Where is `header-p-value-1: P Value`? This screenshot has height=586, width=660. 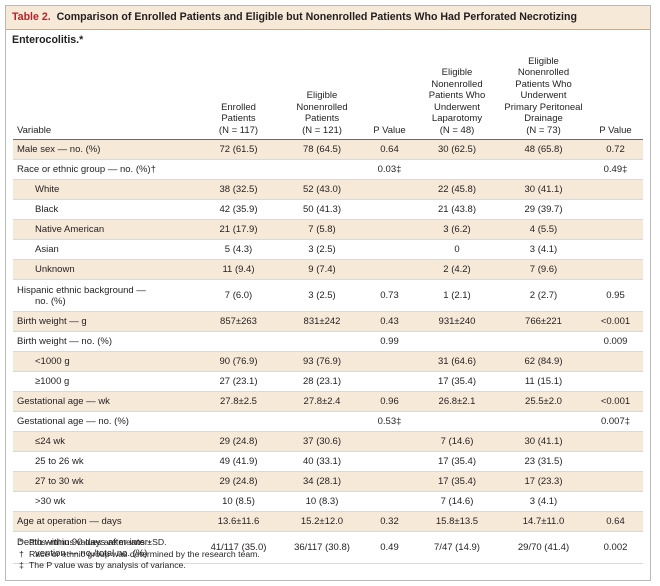
header-p-value-1: P Value is located at coordinates (389, 85).